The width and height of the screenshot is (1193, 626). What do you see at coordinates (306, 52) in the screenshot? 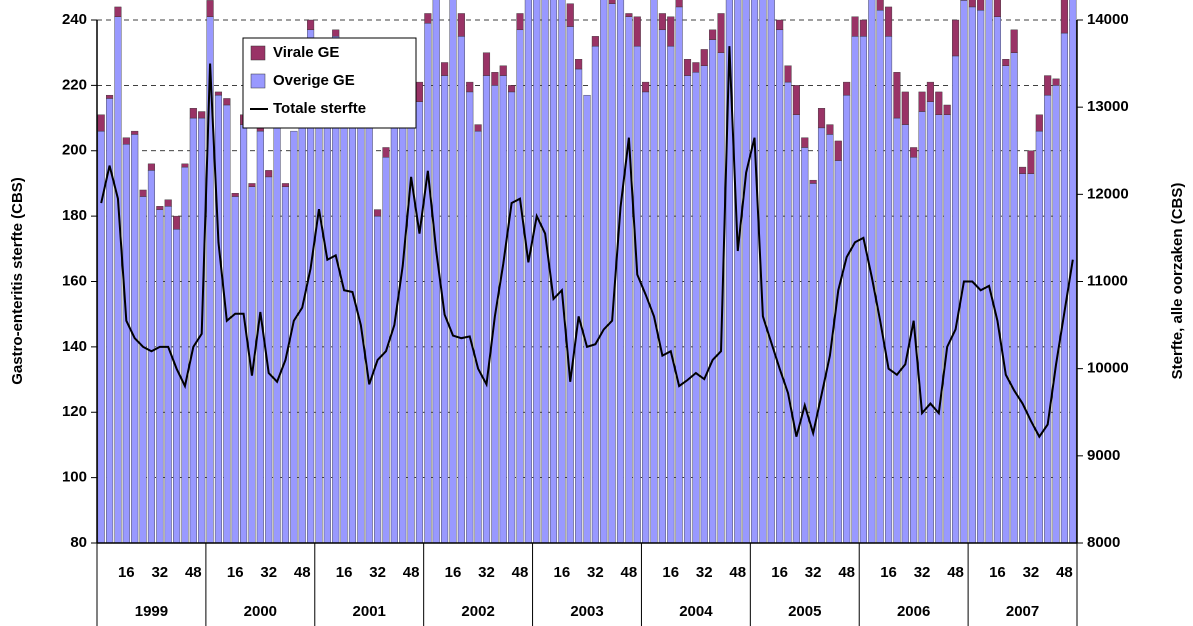
I see `legend-label: Virale GE` at bounding box center [306, 52].